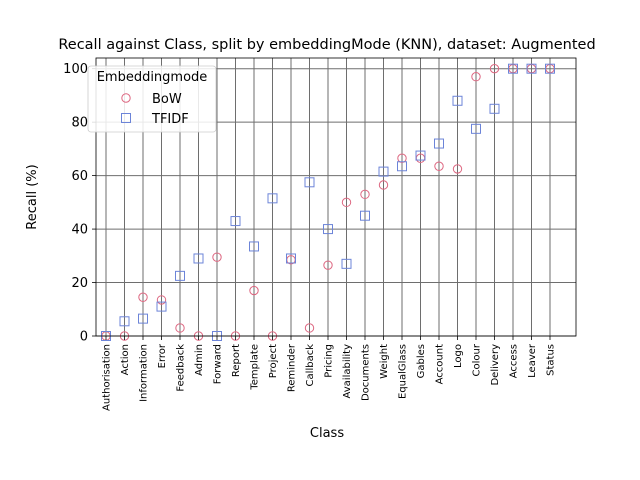 Image resolution: width=640 pixels, height=480 pixels. I want to click on x-tick-label: Delivery, so click(495, 365).